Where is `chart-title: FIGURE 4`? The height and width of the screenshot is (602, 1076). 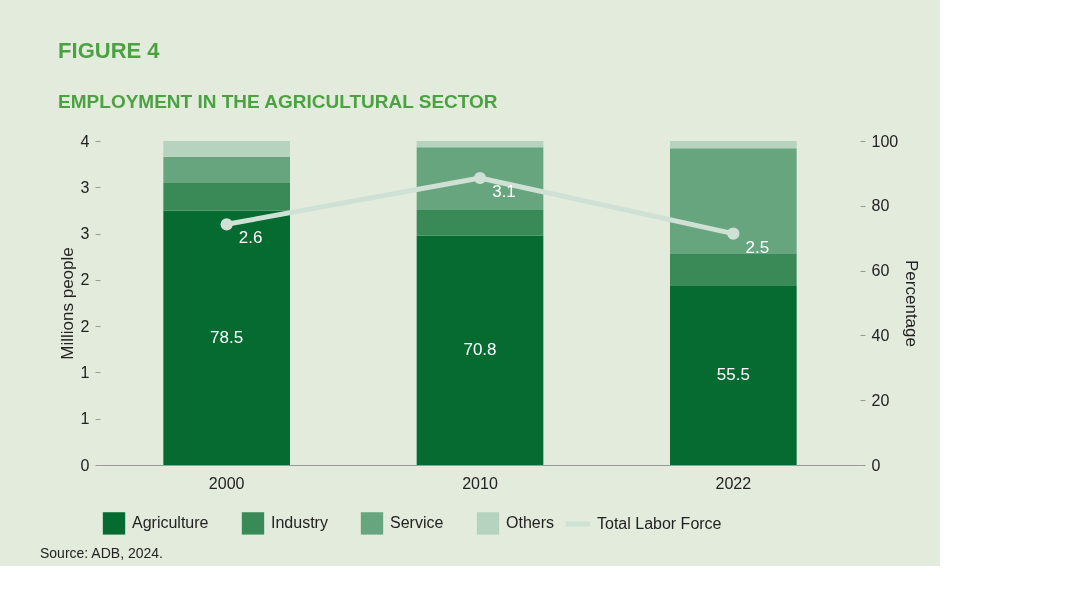 chart-title: FIGURE 4 is located at coordinates (109, 50).